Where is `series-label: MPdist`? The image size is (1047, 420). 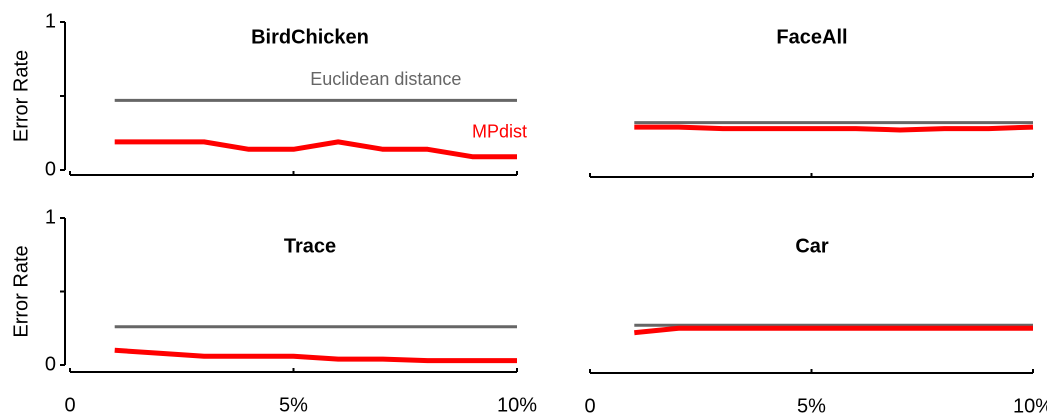
series-label: MPdist is located at coordinates (499, 131).